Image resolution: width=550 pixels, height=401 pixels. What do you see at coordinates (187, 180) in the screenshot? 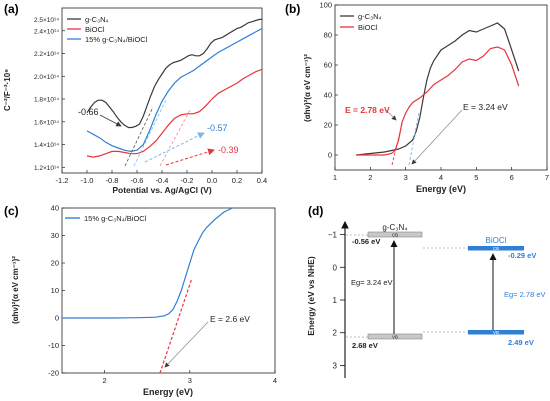
I see `a-xtick-label: -0.2` at bounding box center [187, 180].